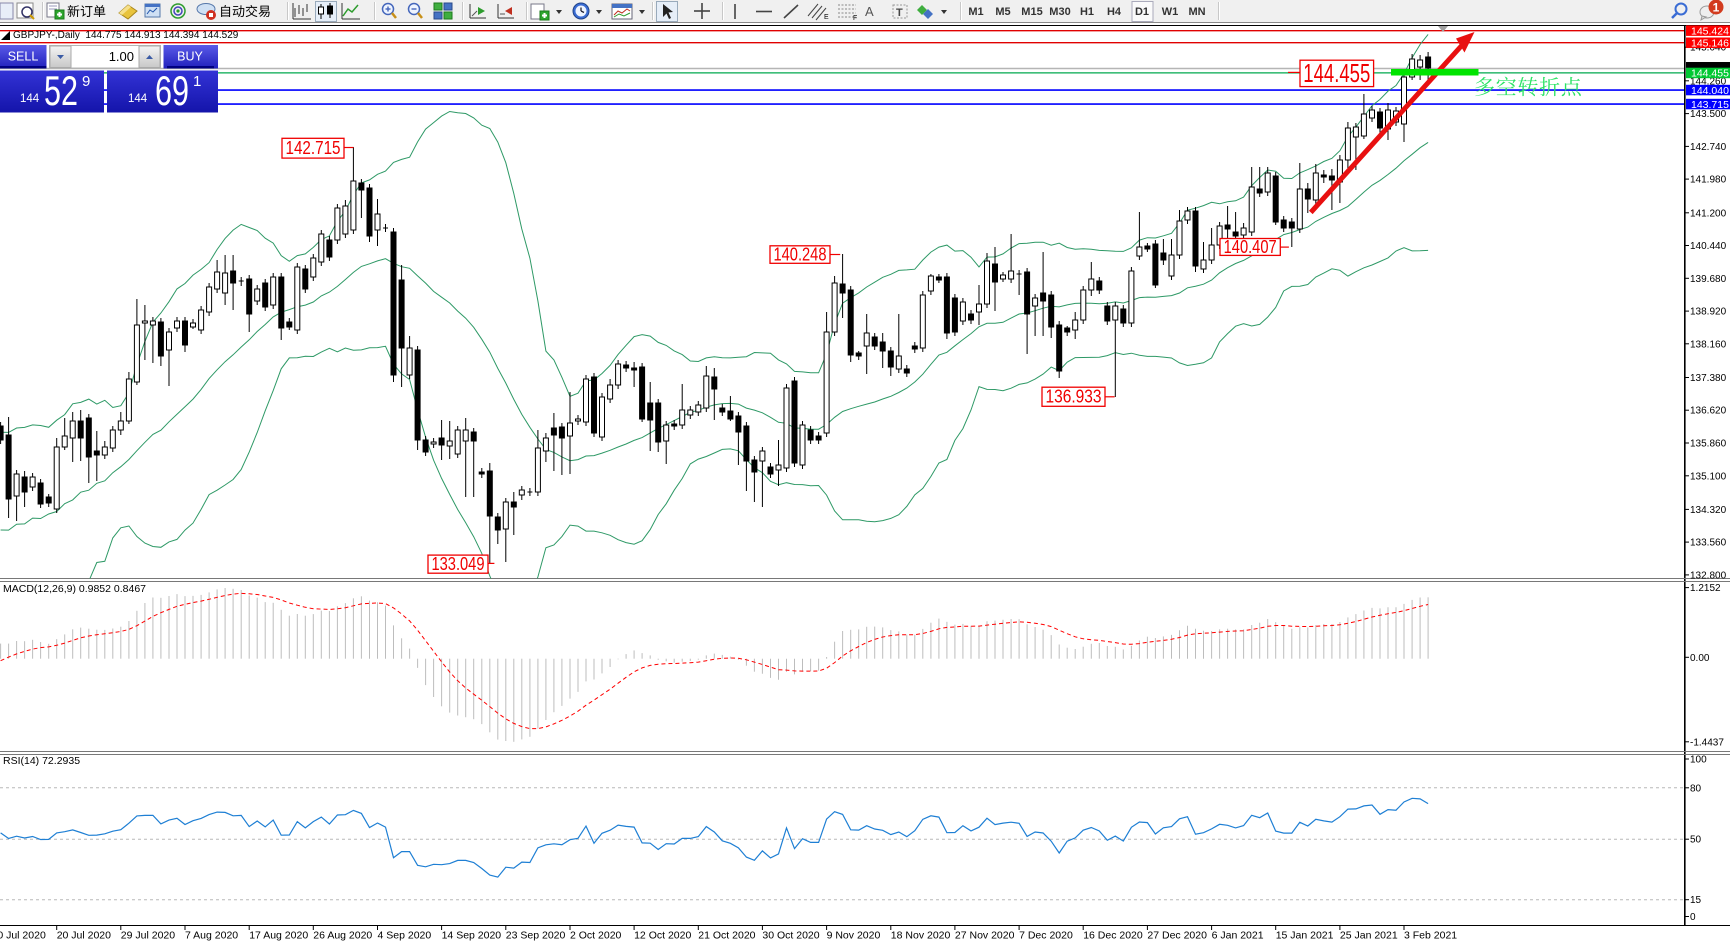  What do you see at coordinates (596, 936) in the screenshot?
I see `svg-text: 2 Oct 2020` at bounding box center [596, 936].